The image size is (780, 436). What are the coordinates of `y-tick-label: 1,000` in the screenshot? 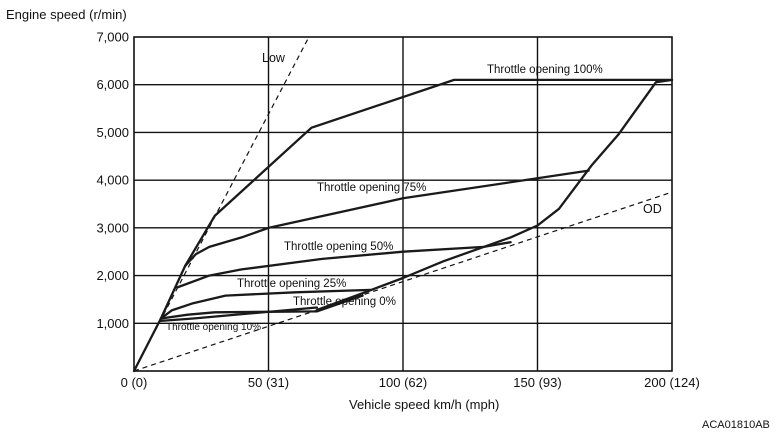 It's located at (112, 323).